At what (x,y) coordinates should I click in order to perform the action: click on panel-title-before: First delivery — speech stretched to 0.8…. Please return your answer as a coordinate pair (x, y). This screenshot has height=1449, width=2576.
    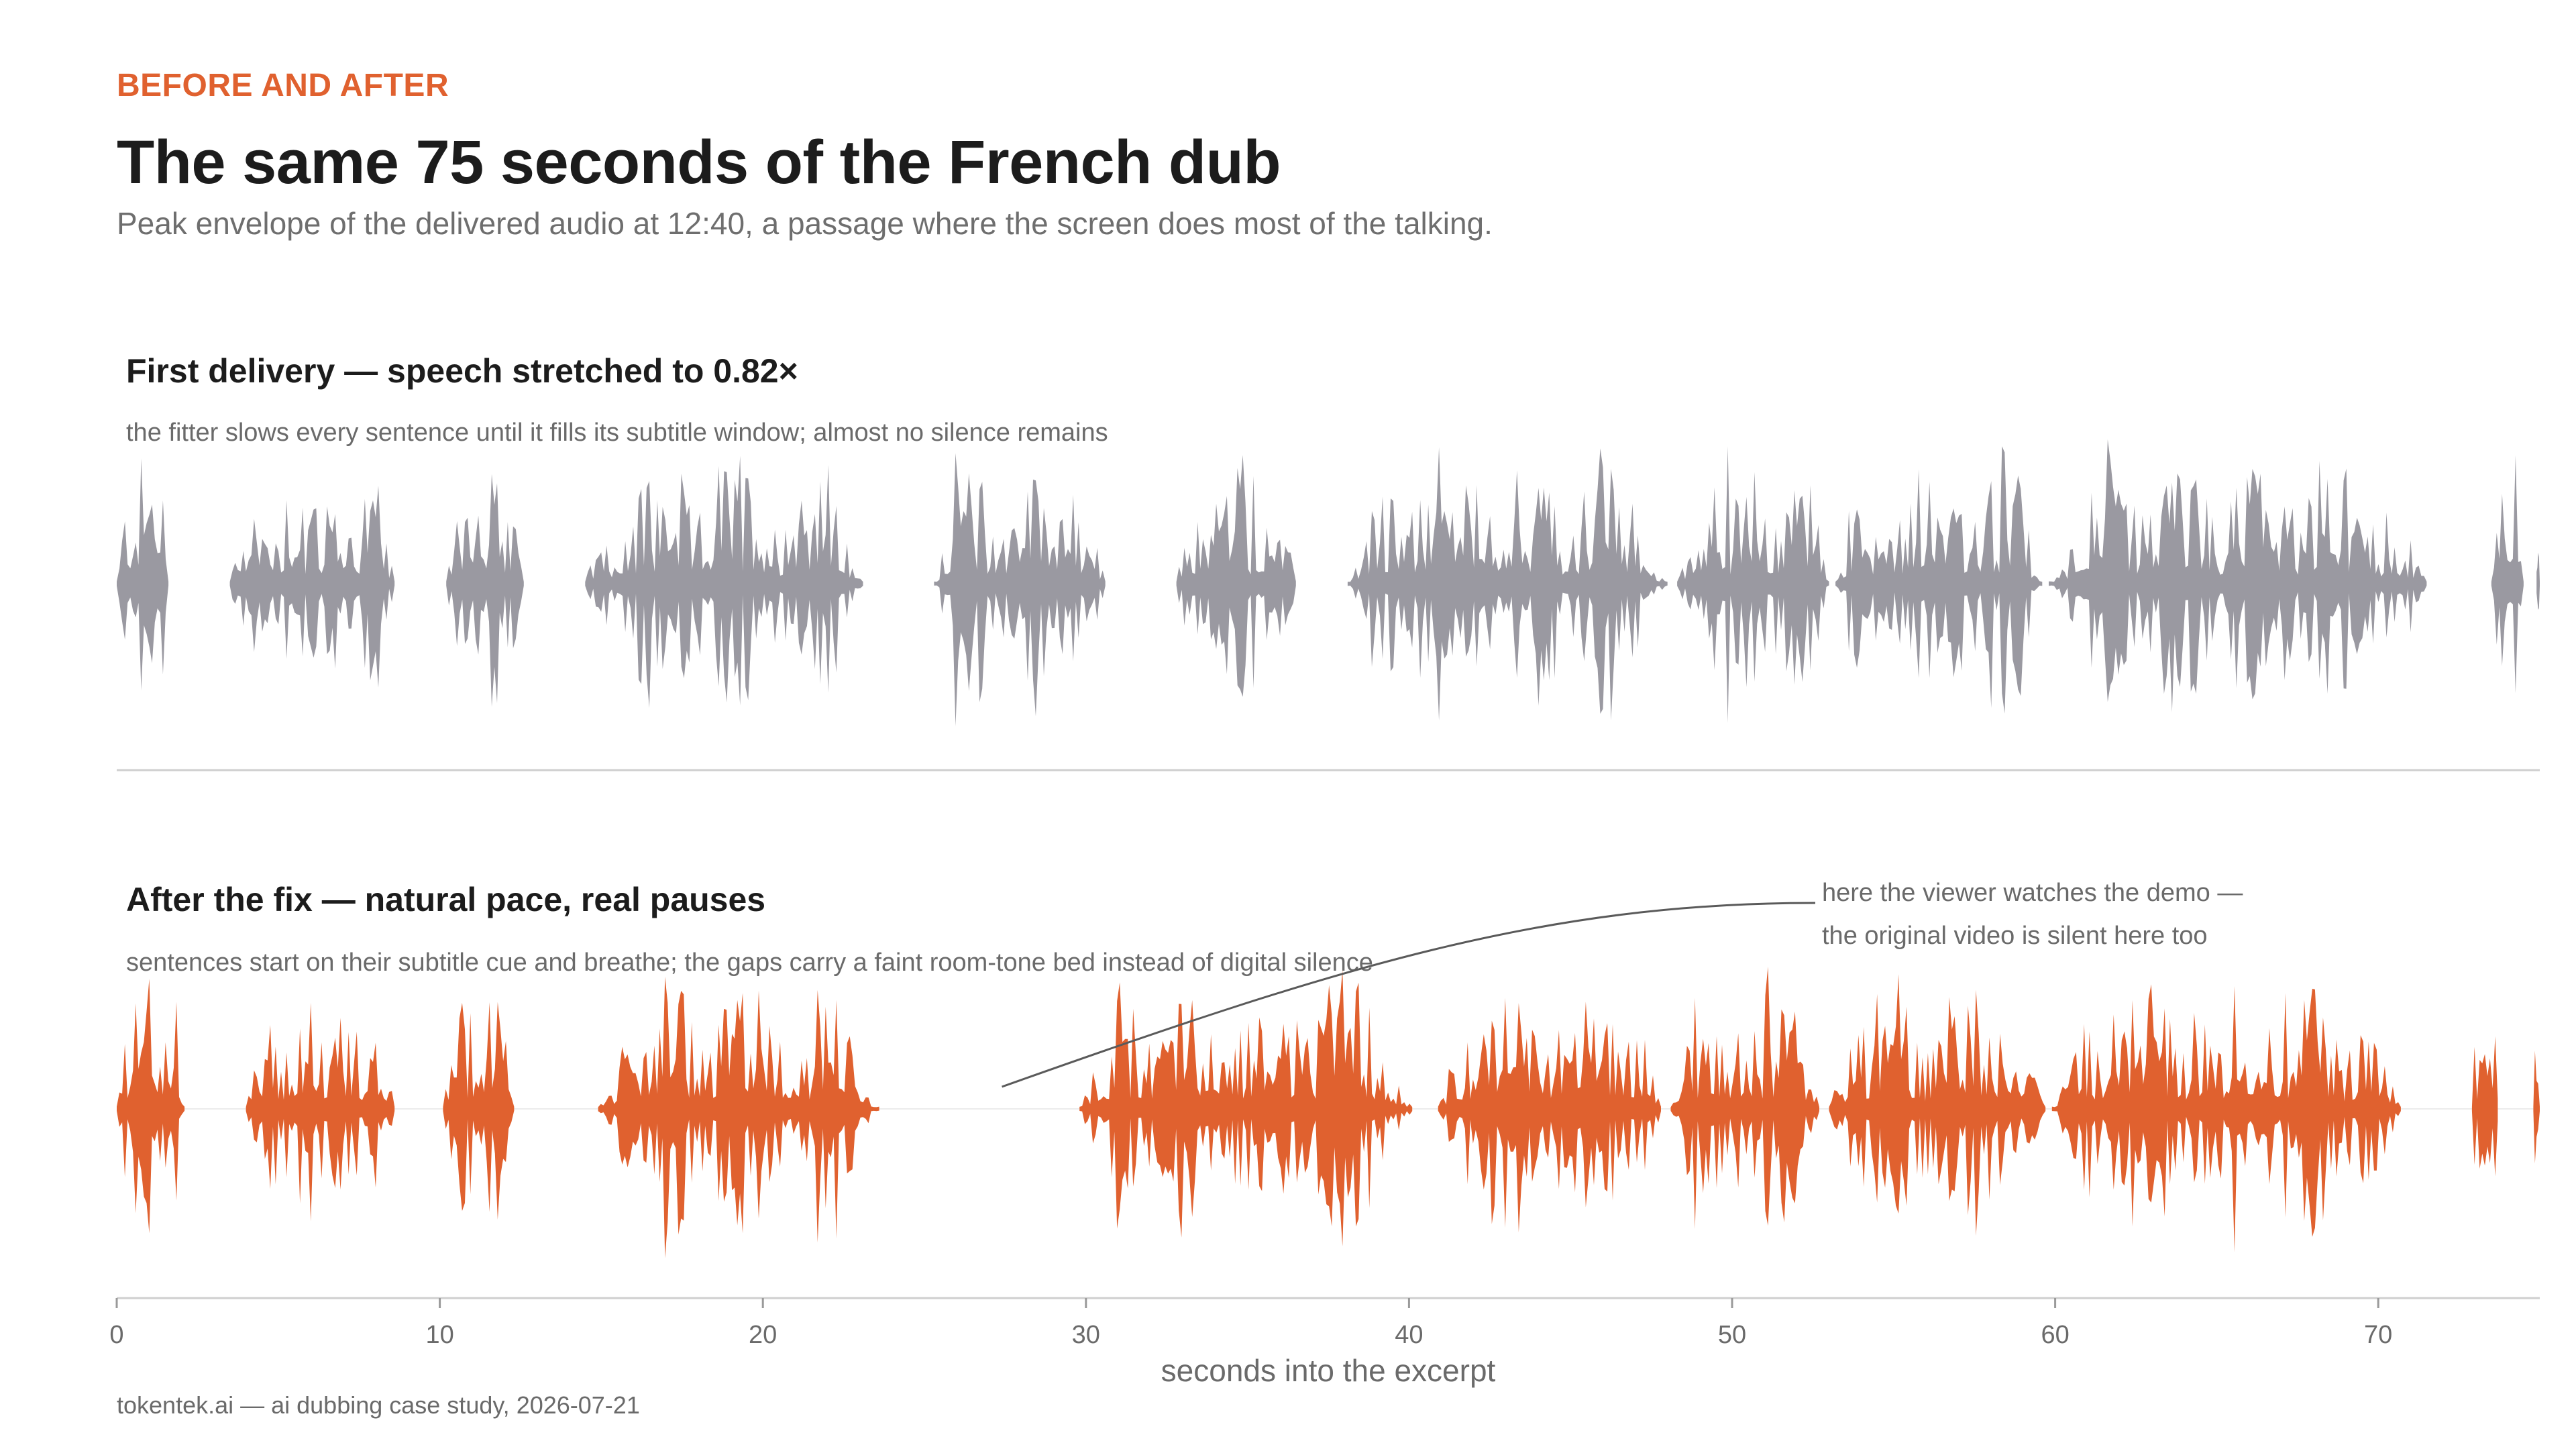
    Looking at the image, I should click on (462, 371).